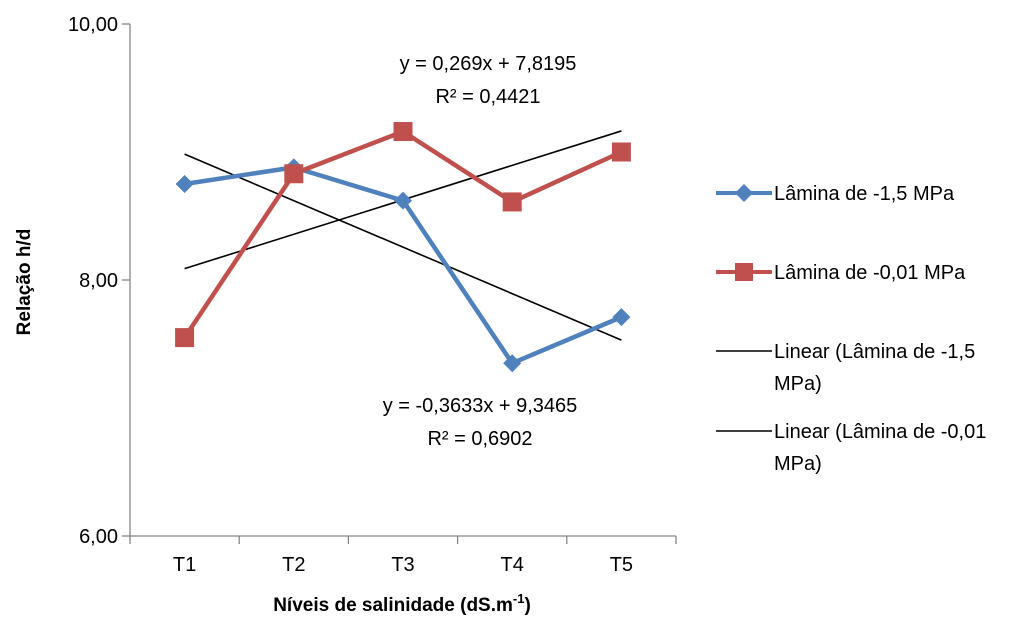  What do you see at coordinates (480, 406) in the screenshot?
I see `trendline-equation-down-formula: y = -0,3633x + 9,3465` at bounding box center [480, 406].